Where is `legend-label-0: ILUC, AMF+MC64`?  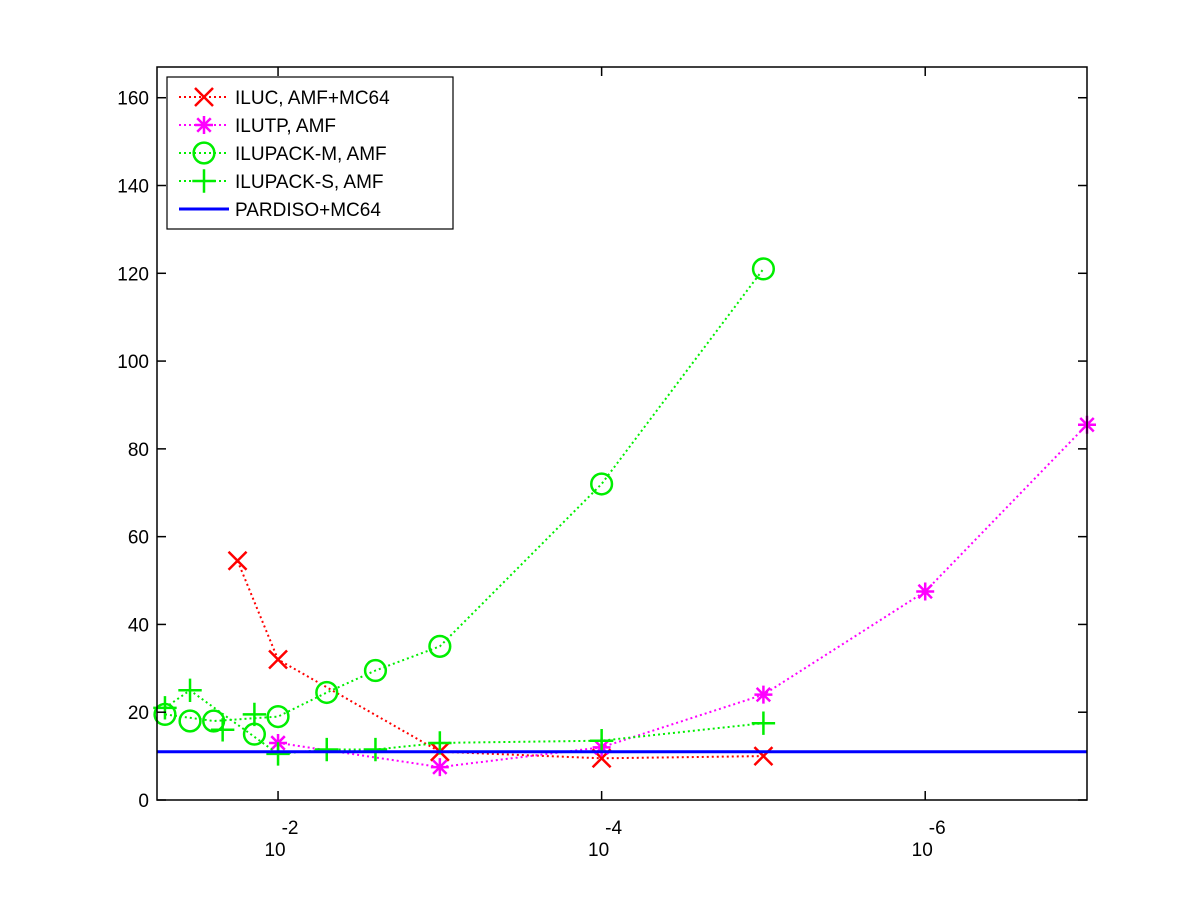 legend-label-0: ILUC, AMF+MC64 is located at coordinates (312, 98).